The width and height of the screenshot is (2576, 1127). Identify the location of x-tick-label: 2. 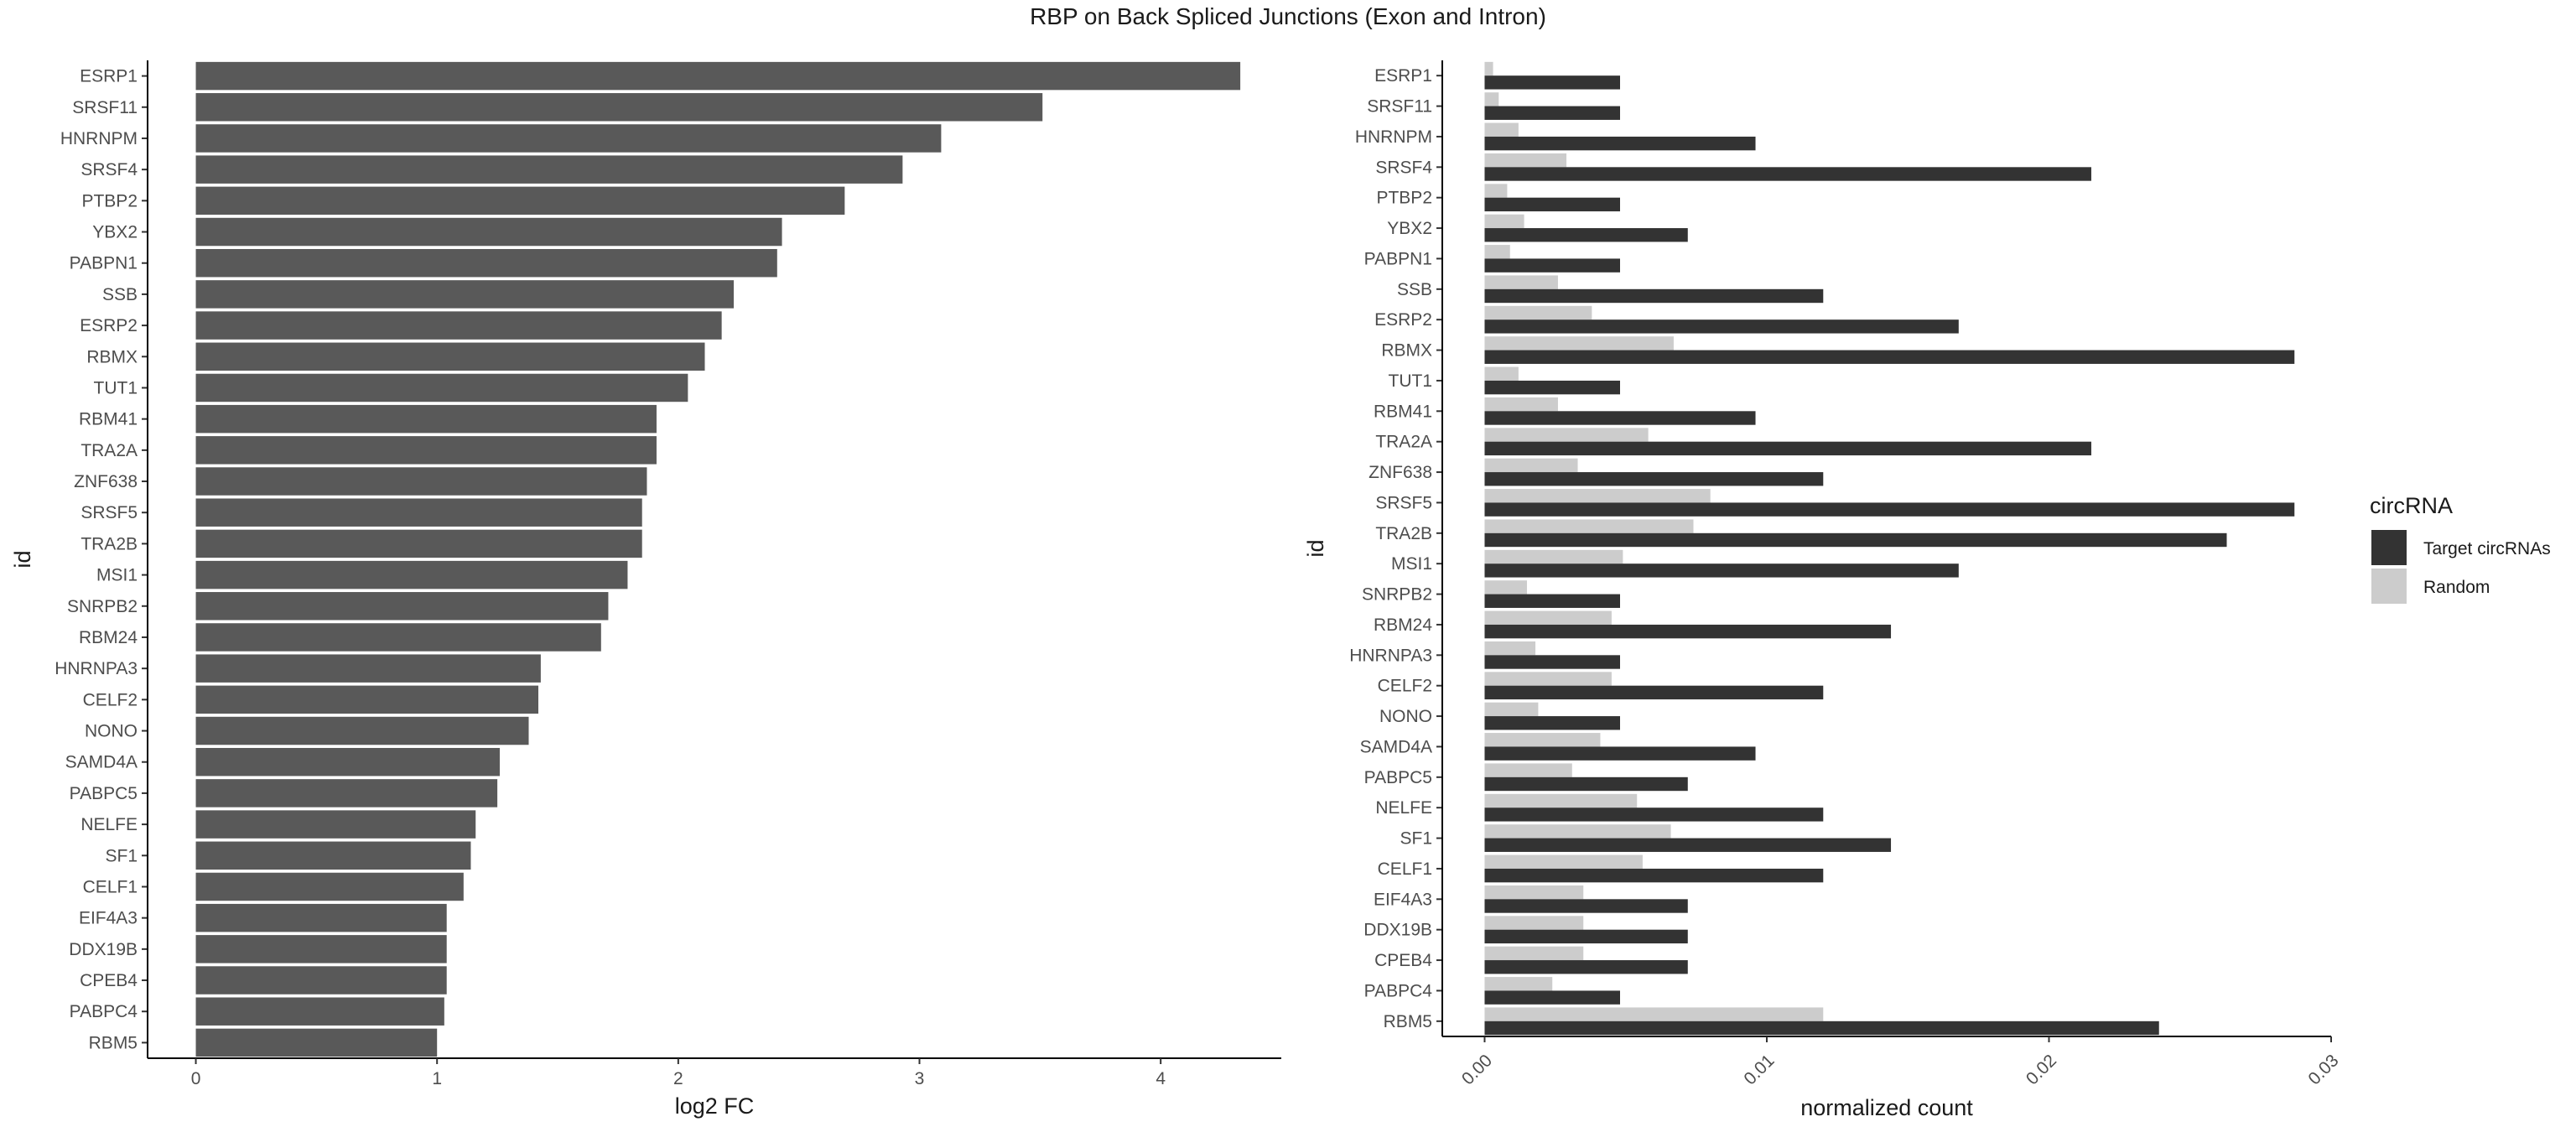
(678, 1078).